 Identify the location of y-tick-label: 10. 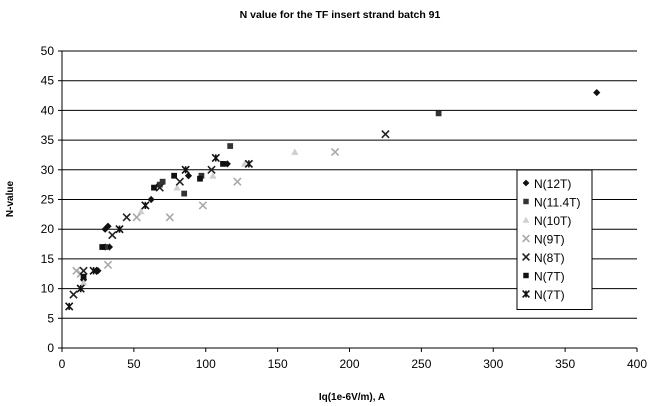
(48, 289).